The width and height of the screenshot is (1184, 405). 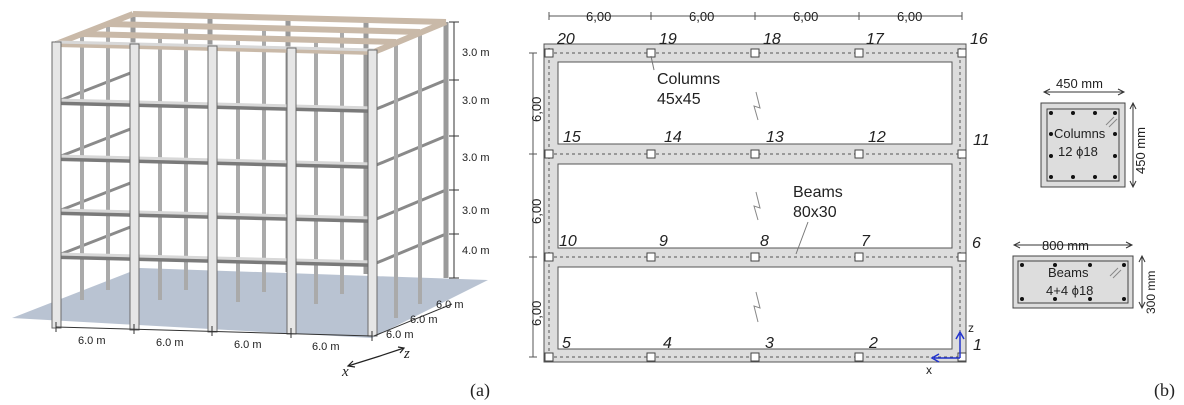 What do you see at coordinates (400, 335) in the screenshot?
I see `z-span-3: 6.0 m` at bounding box center [400, 335].